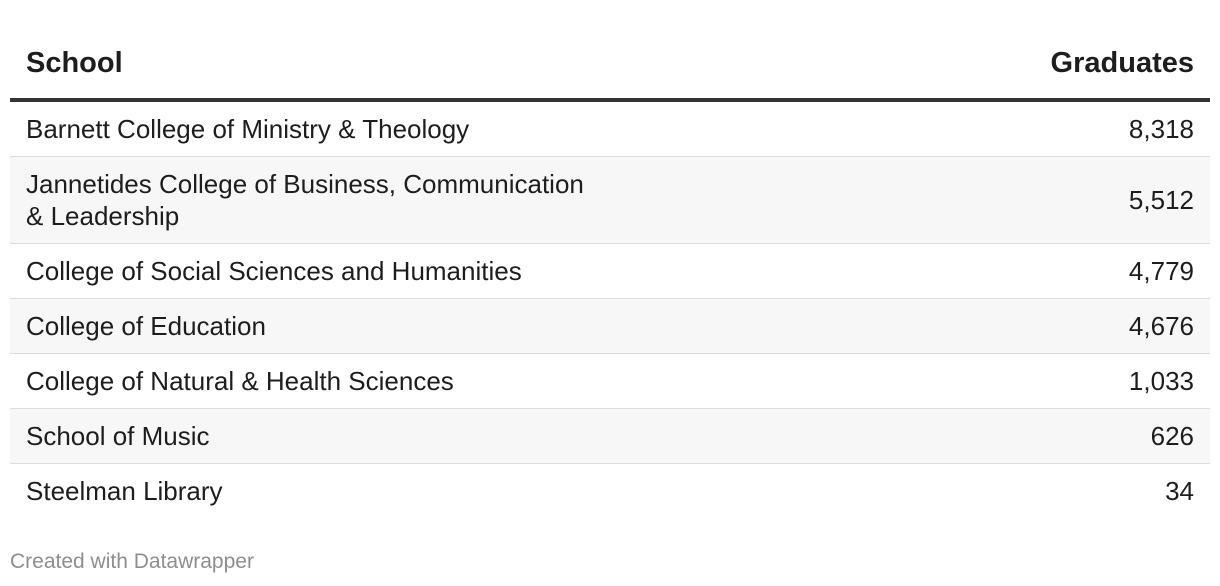 This screenshot has width=1220, height=586. I want to click on school-name: College of Education, so click(146, 326).